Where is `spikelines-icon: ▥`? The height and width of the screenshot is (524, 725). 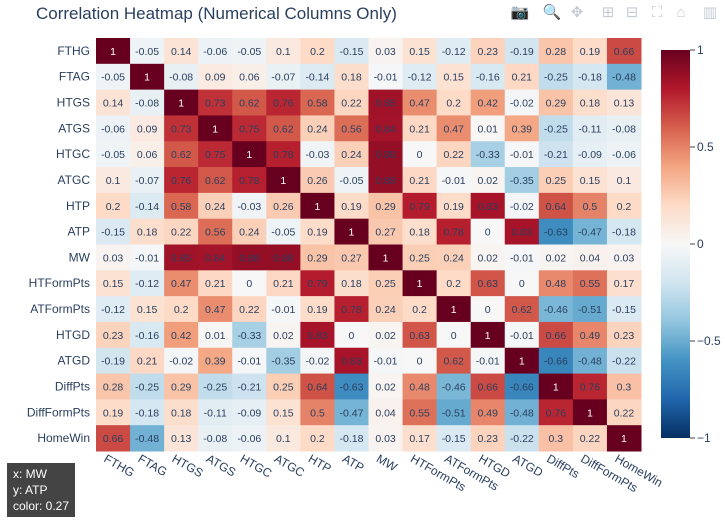
spikelines-icon: ▥ is located at coordinates (710, 12).